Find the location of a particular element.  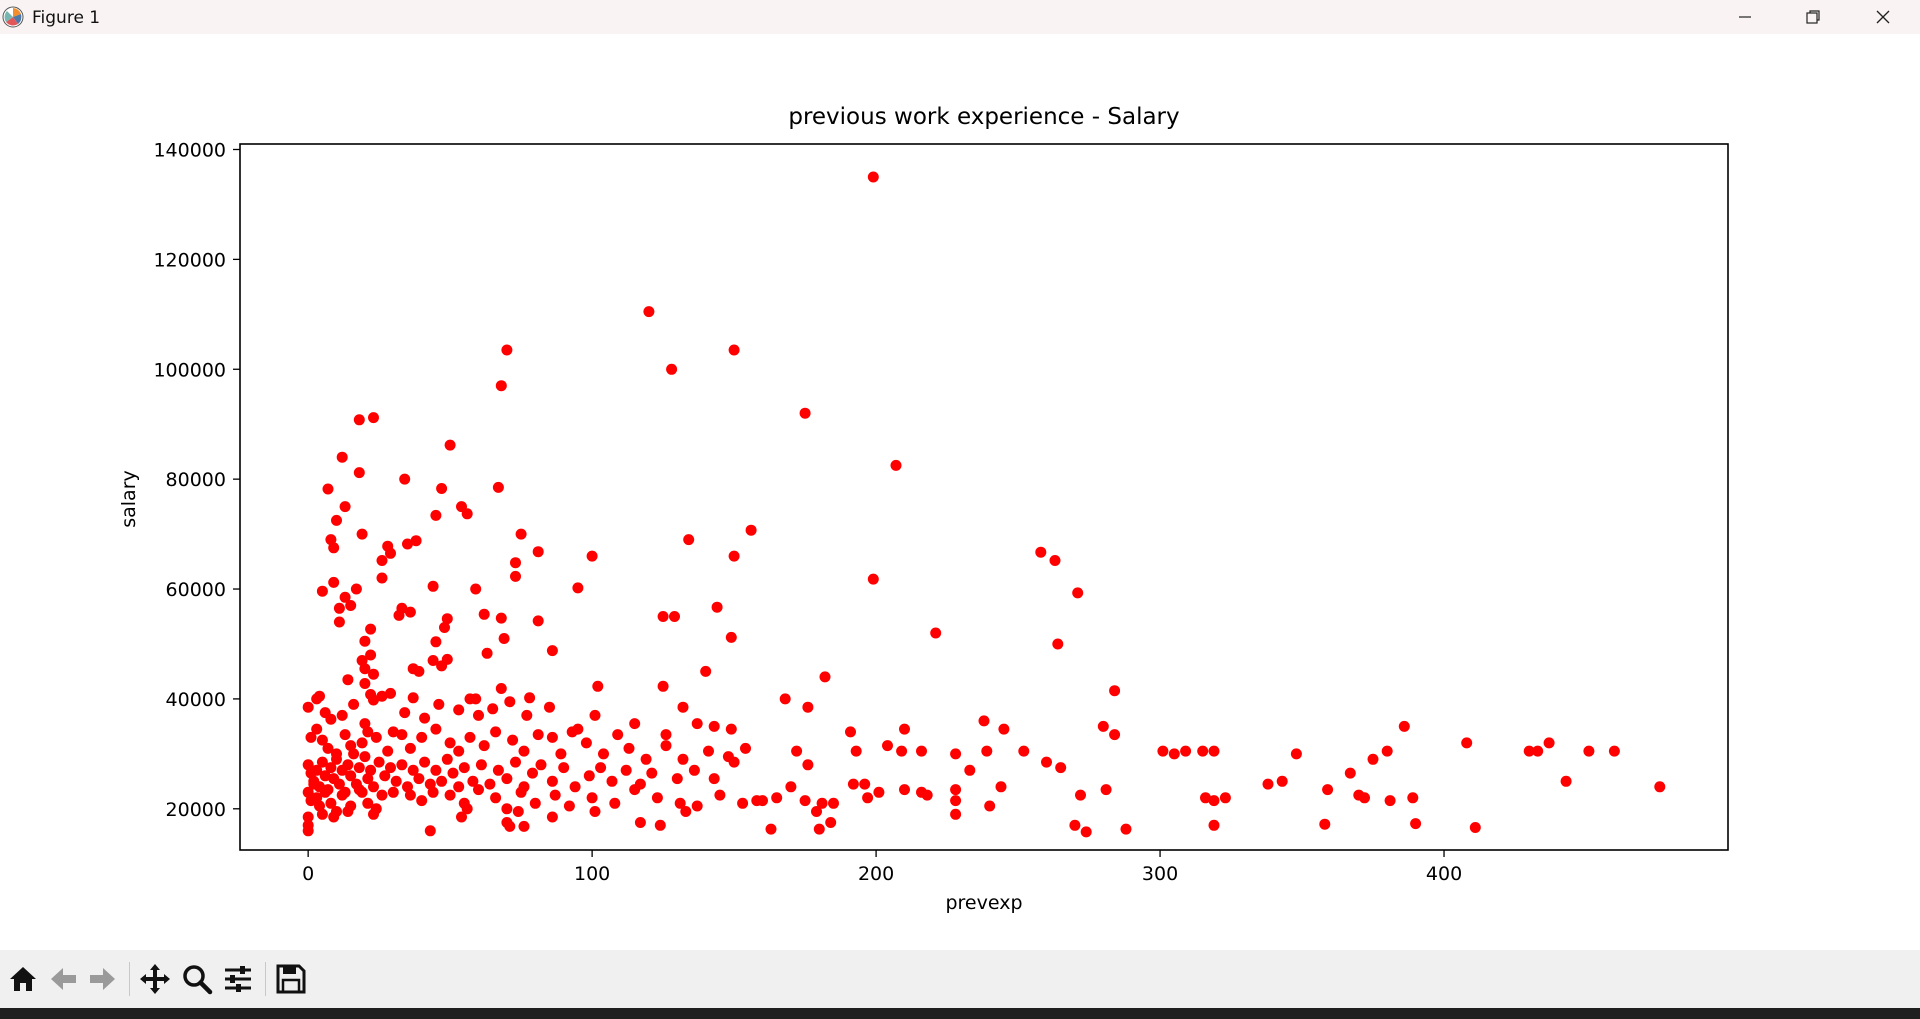

minimize-icon is located at coordinates (1745, 17).